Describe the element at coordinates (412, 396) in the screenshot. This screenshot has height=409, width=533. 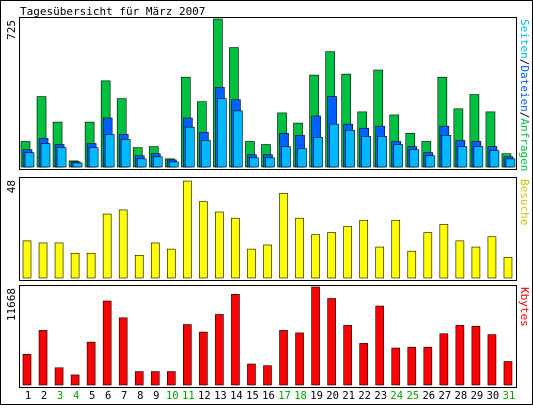
I see `x-label-day-25: 25` at that location.